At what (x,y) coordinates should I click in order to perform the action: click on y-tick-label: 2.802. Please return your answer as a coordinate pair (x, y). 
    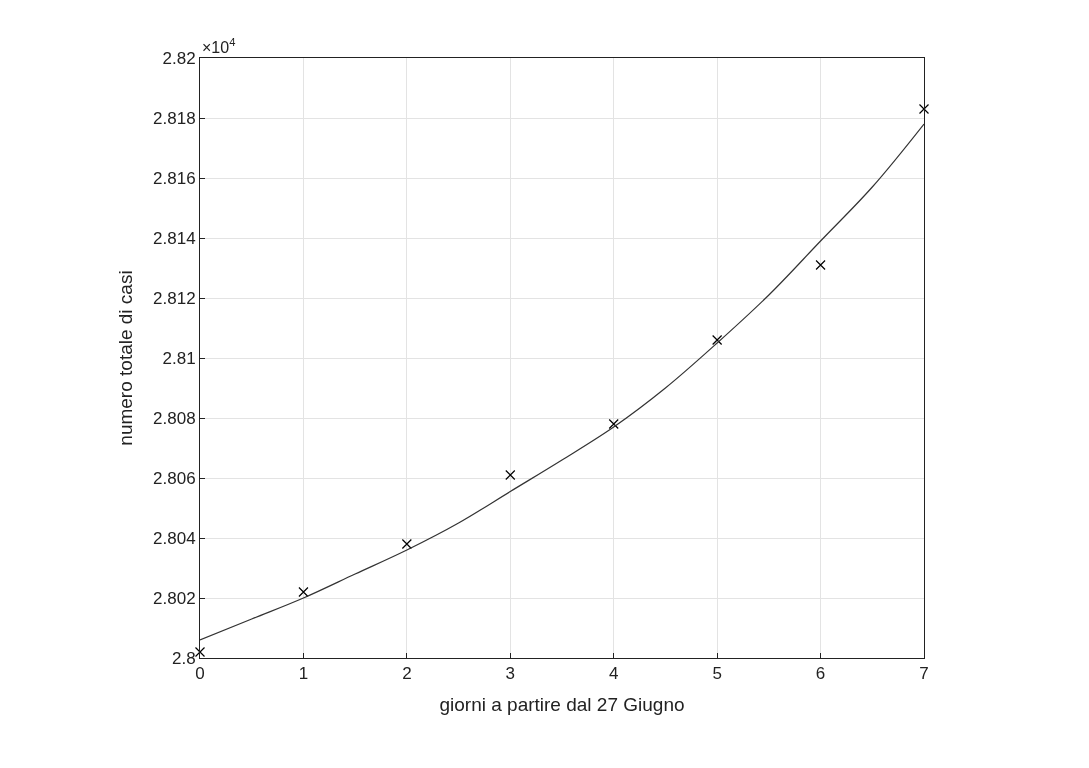
    Looking at the image, I should click on (174, 598).